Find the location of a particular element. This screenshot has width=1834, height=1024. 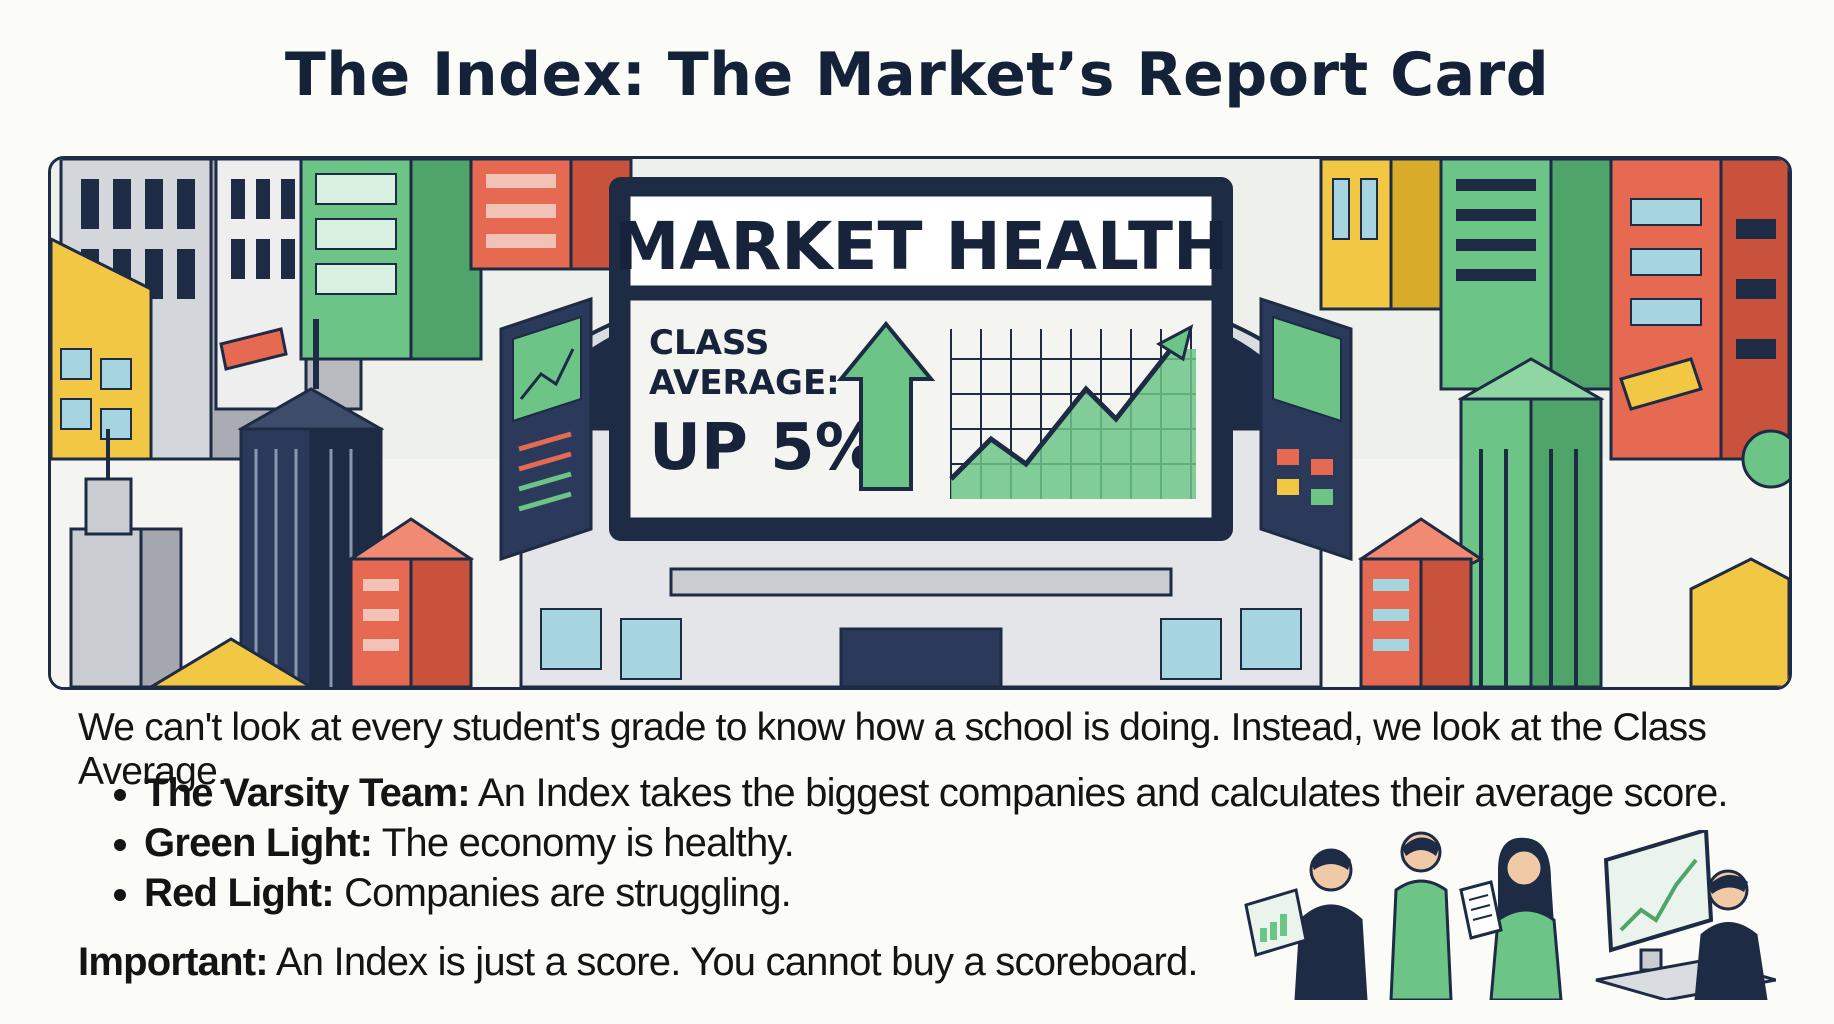

side-screen-left is located at coordinates (546, 429).